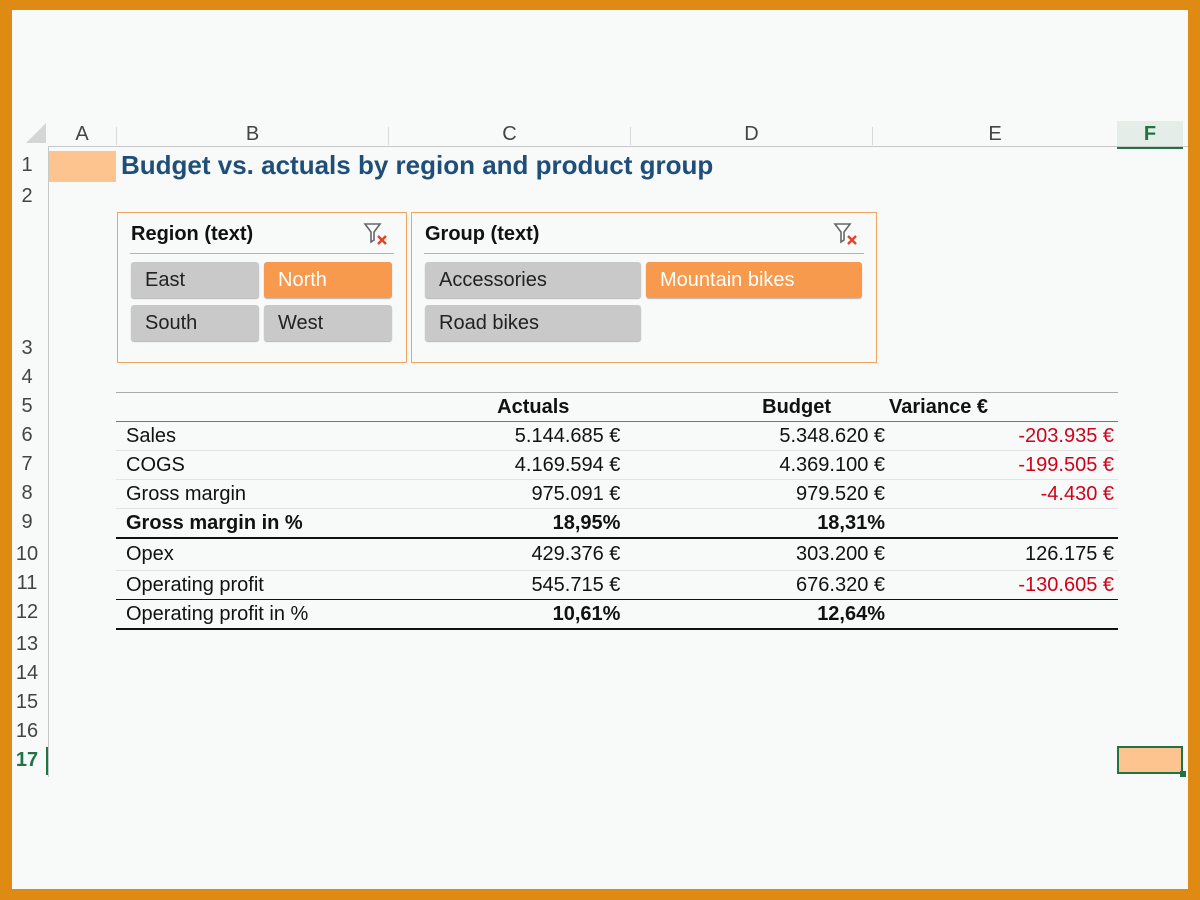  What do you see at coordinates (239, 436) in the screenshot?
I see `row-label: Sales` at bounding box center [239, 436].